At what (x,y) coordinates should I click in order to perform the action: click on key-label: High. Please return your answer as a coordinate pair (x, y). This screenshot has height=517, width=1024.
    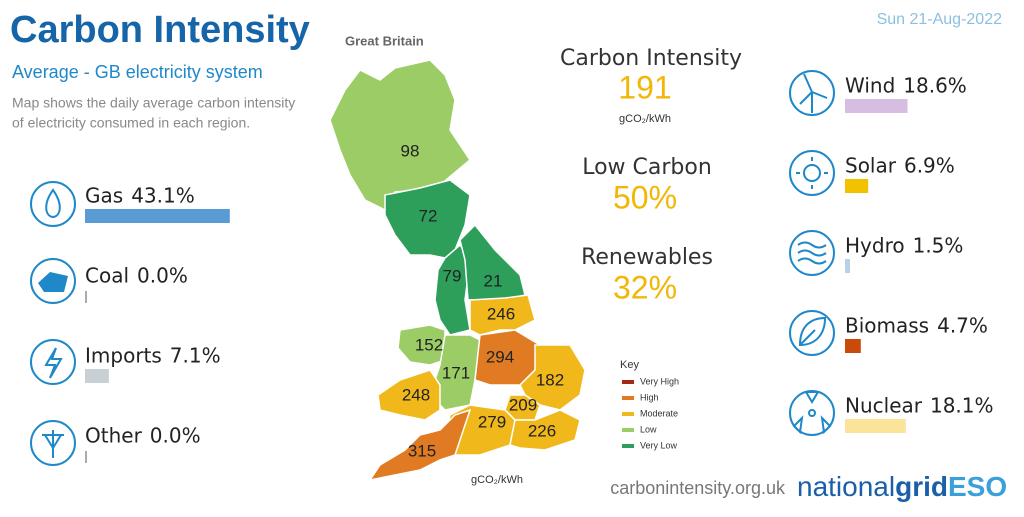
    Looking at the image, I should click on (649, 397).